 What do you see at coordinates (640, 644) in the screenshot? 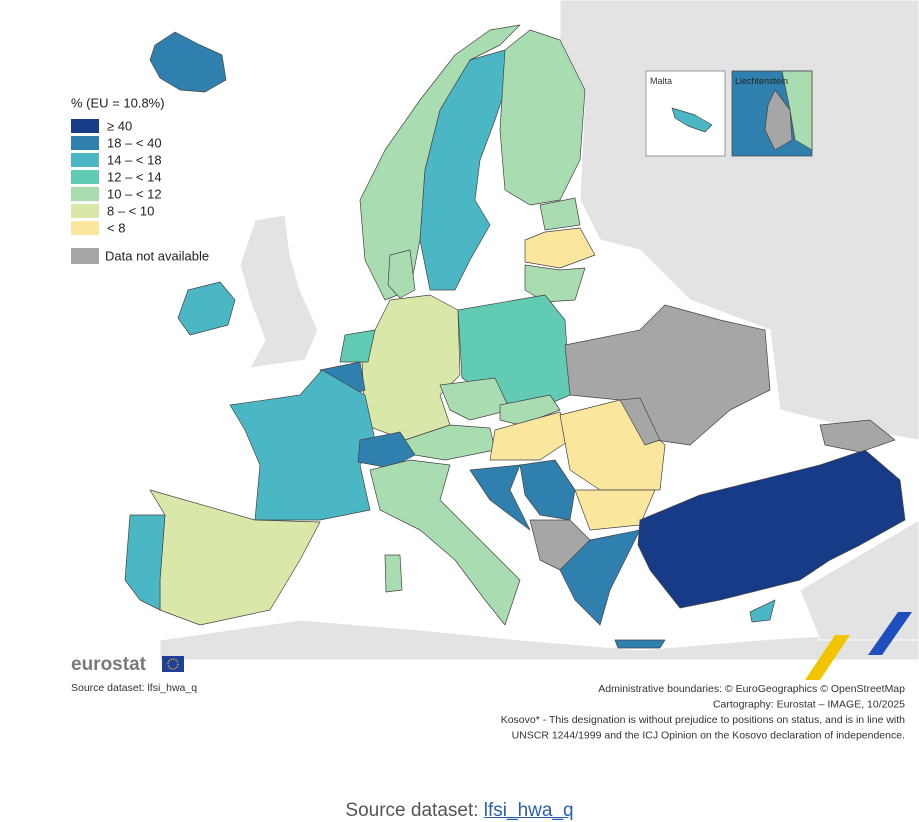
I see `crete` at bounding box center [640, 644].